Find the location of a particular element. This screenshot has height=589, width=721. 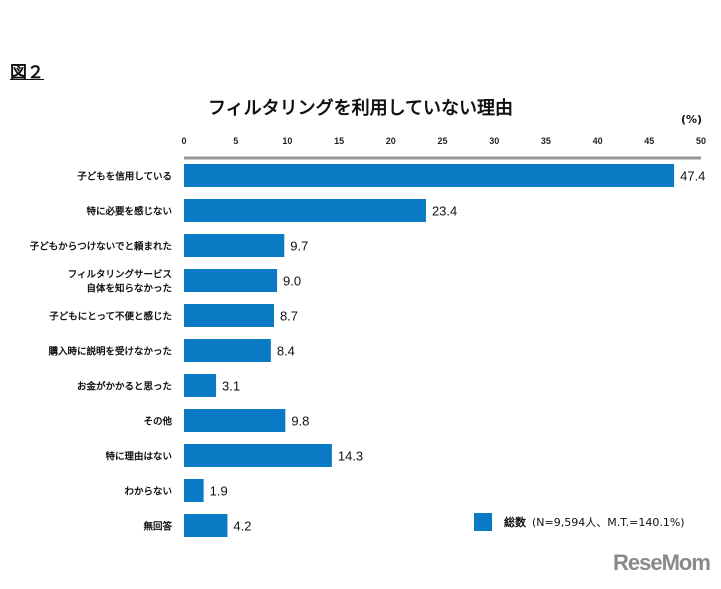

resemom-logo: ReseMom is located at coordinates (662, 562).